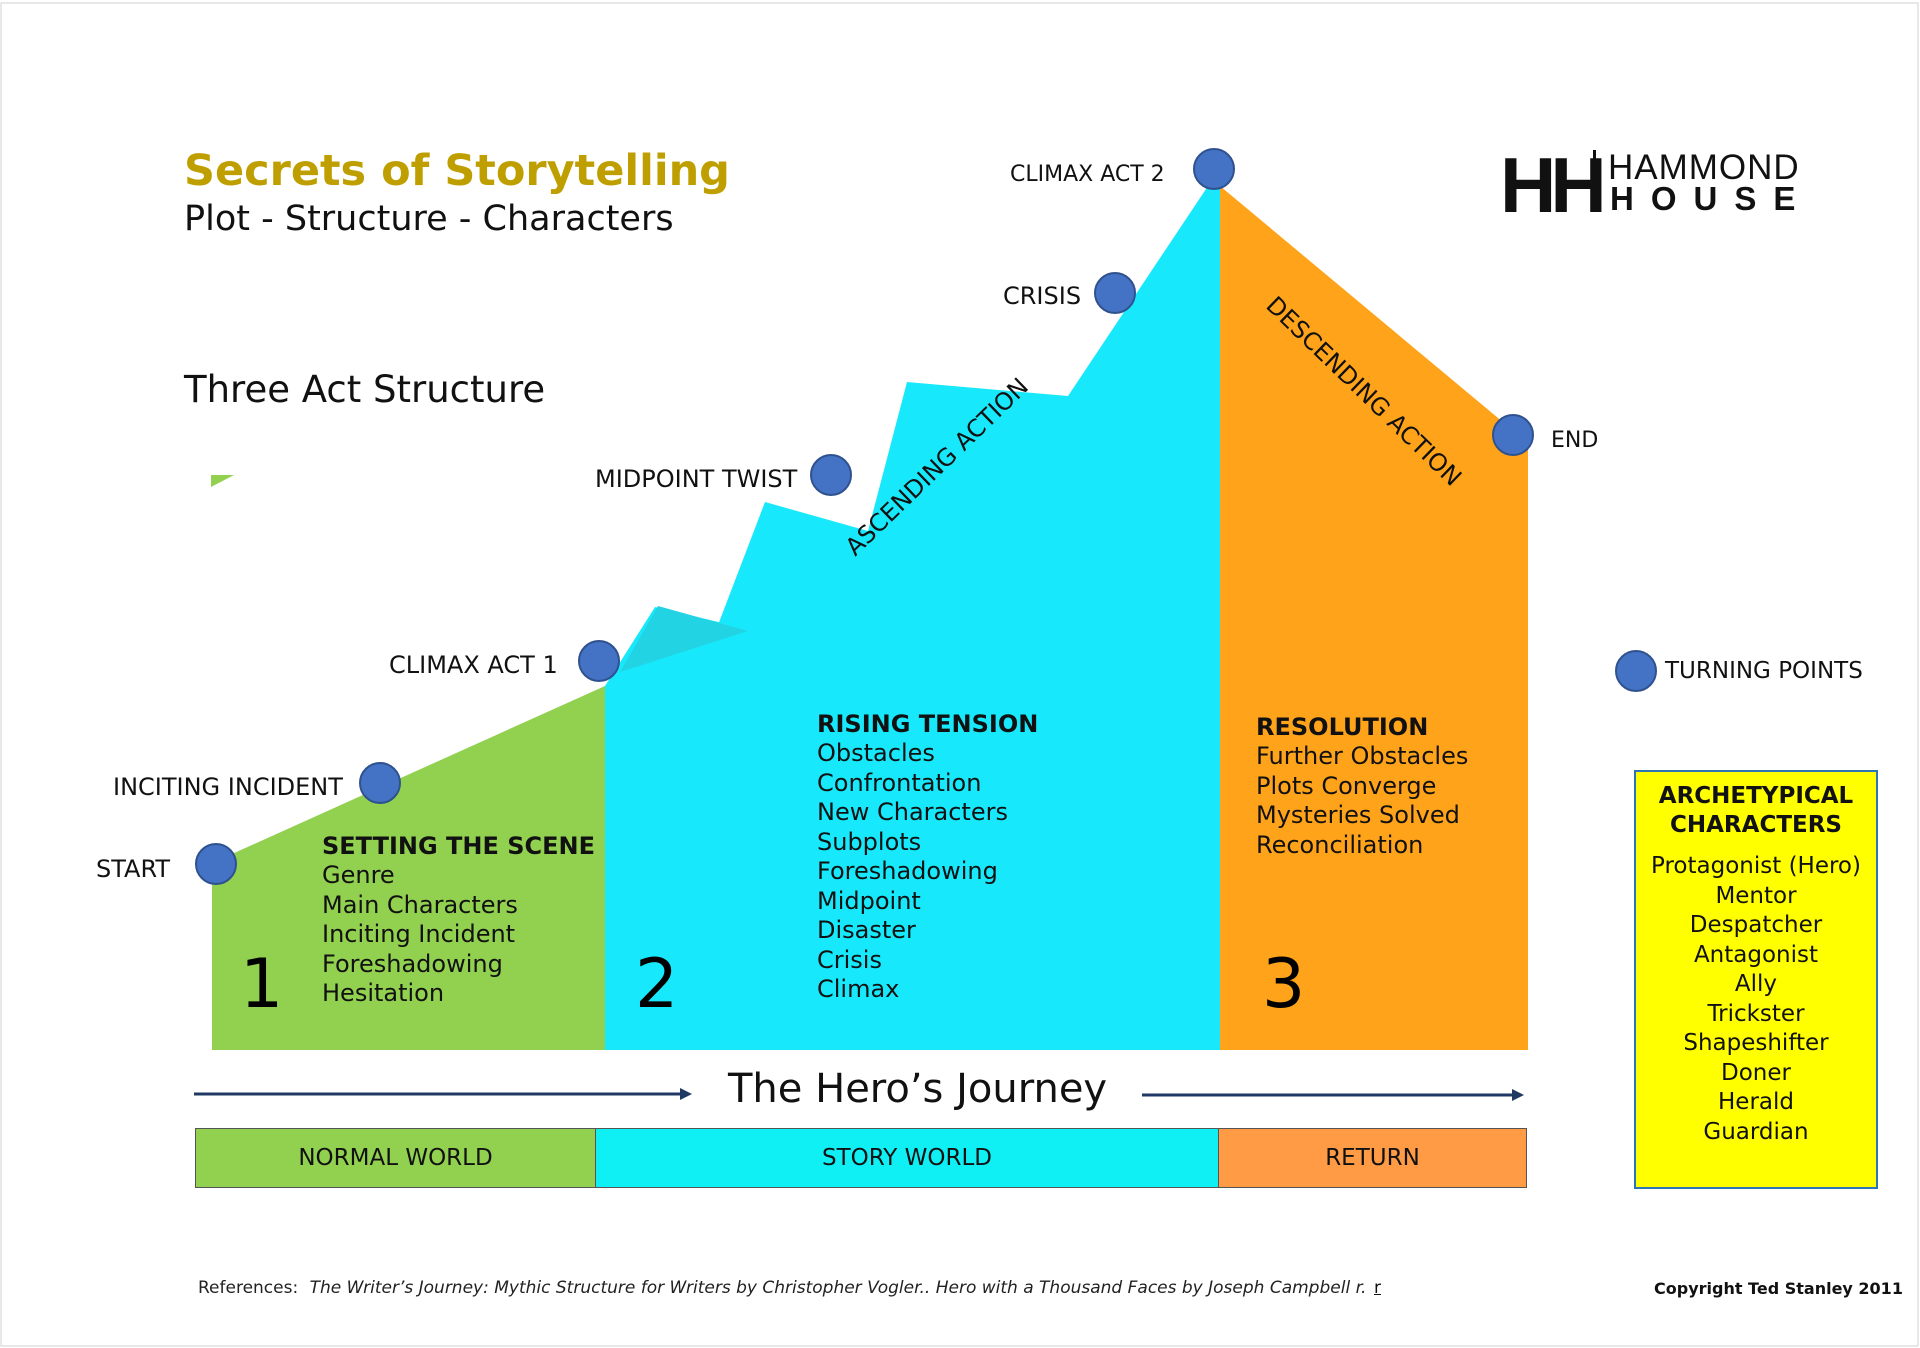 This screenshot has width=1920, height=1348. I want to click on footer-references-label: References:, so click(248, 1288).